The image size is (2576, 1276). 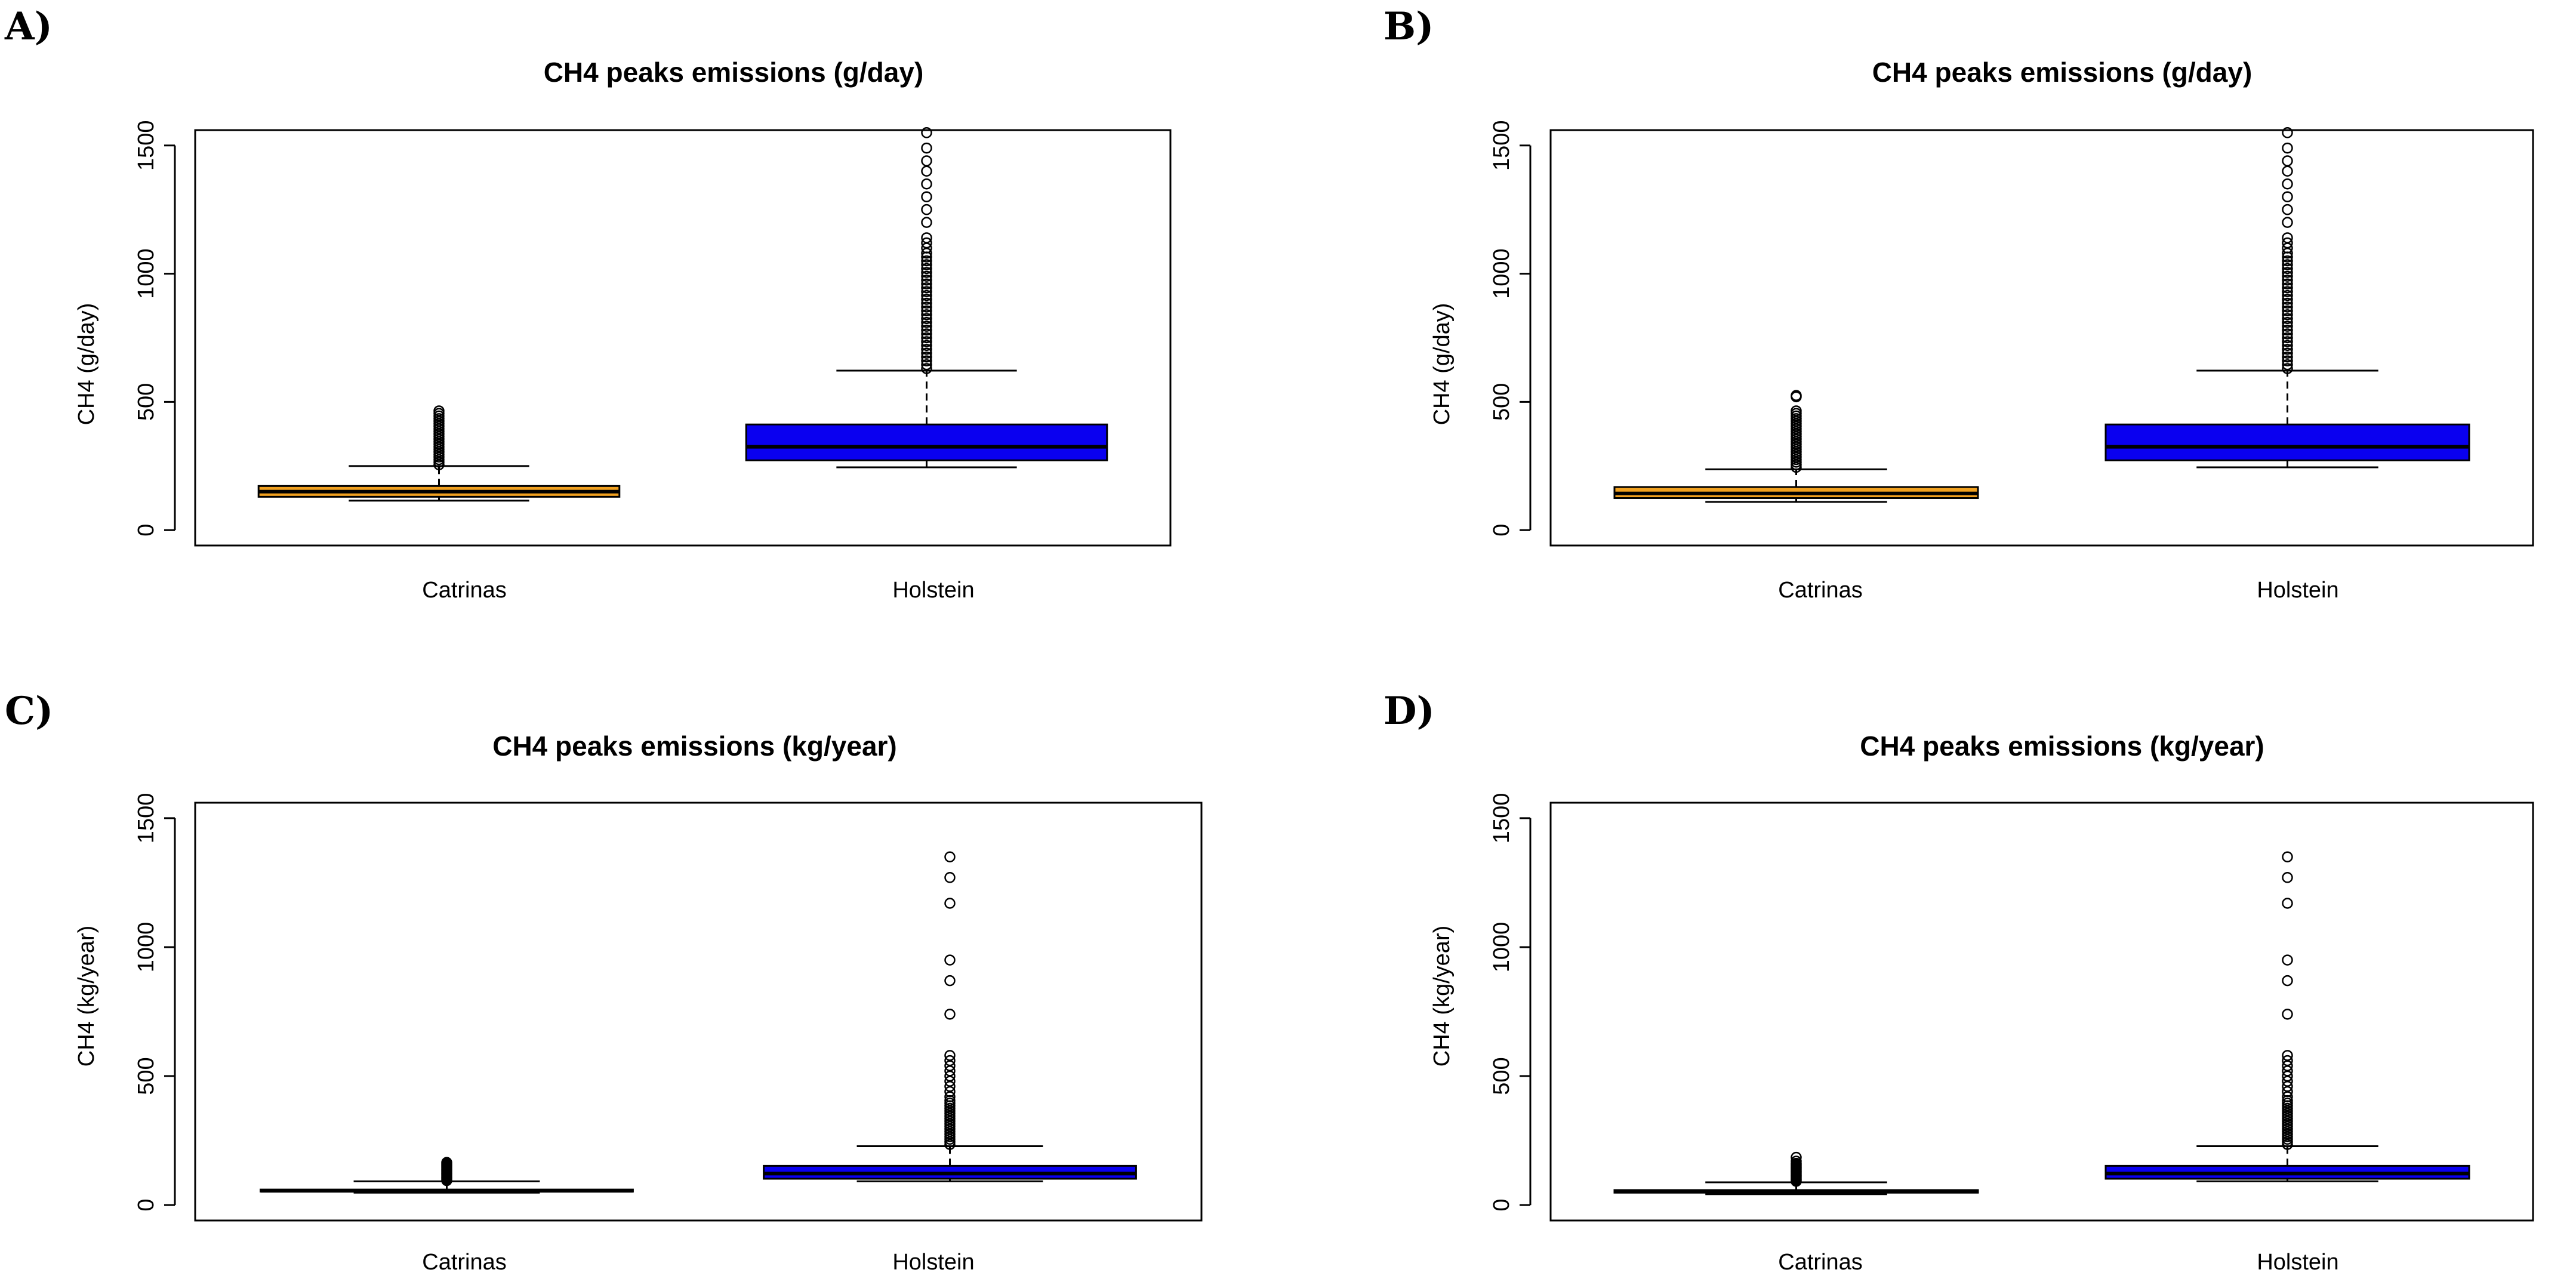 I want to click on panel-letter: D), so click(x=1409, y=711).